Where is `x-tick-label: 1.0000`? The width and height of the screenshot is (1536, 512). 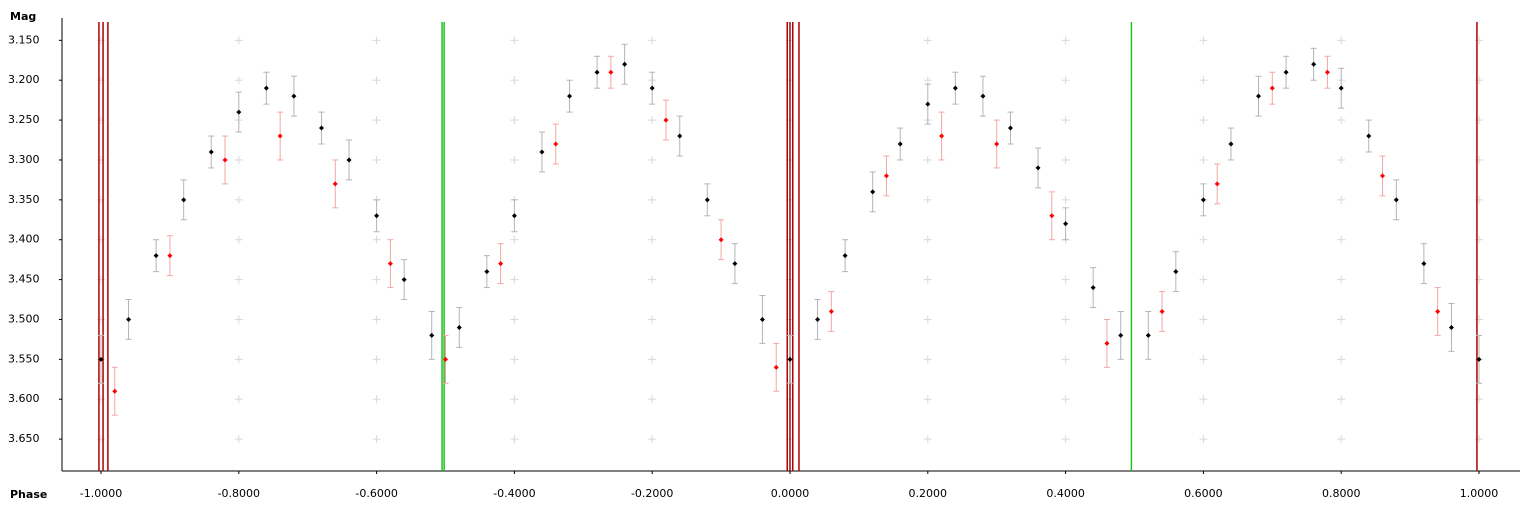
x-tick-label: 1.0000 is located at coordinates (1479, 493).